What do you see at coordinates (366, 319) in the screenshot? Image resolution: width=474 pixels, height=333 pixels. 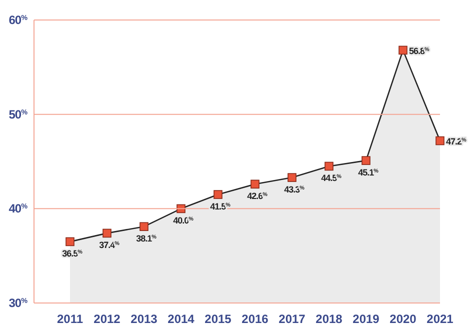 I see `x-tick-label: 2019` at bounding box center [366, 319].